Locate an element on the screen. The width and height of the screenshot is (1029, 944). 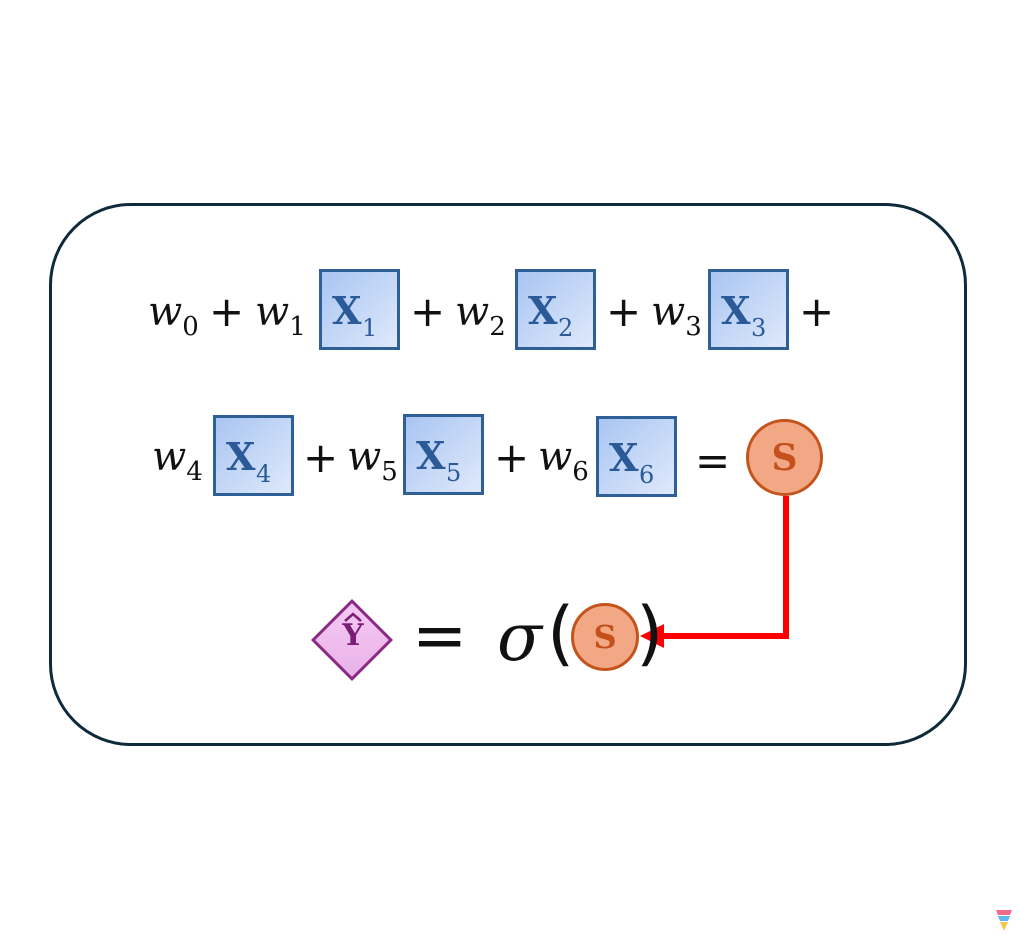
sigmoid-input-s-label: S is located at coordinates (605, 637).